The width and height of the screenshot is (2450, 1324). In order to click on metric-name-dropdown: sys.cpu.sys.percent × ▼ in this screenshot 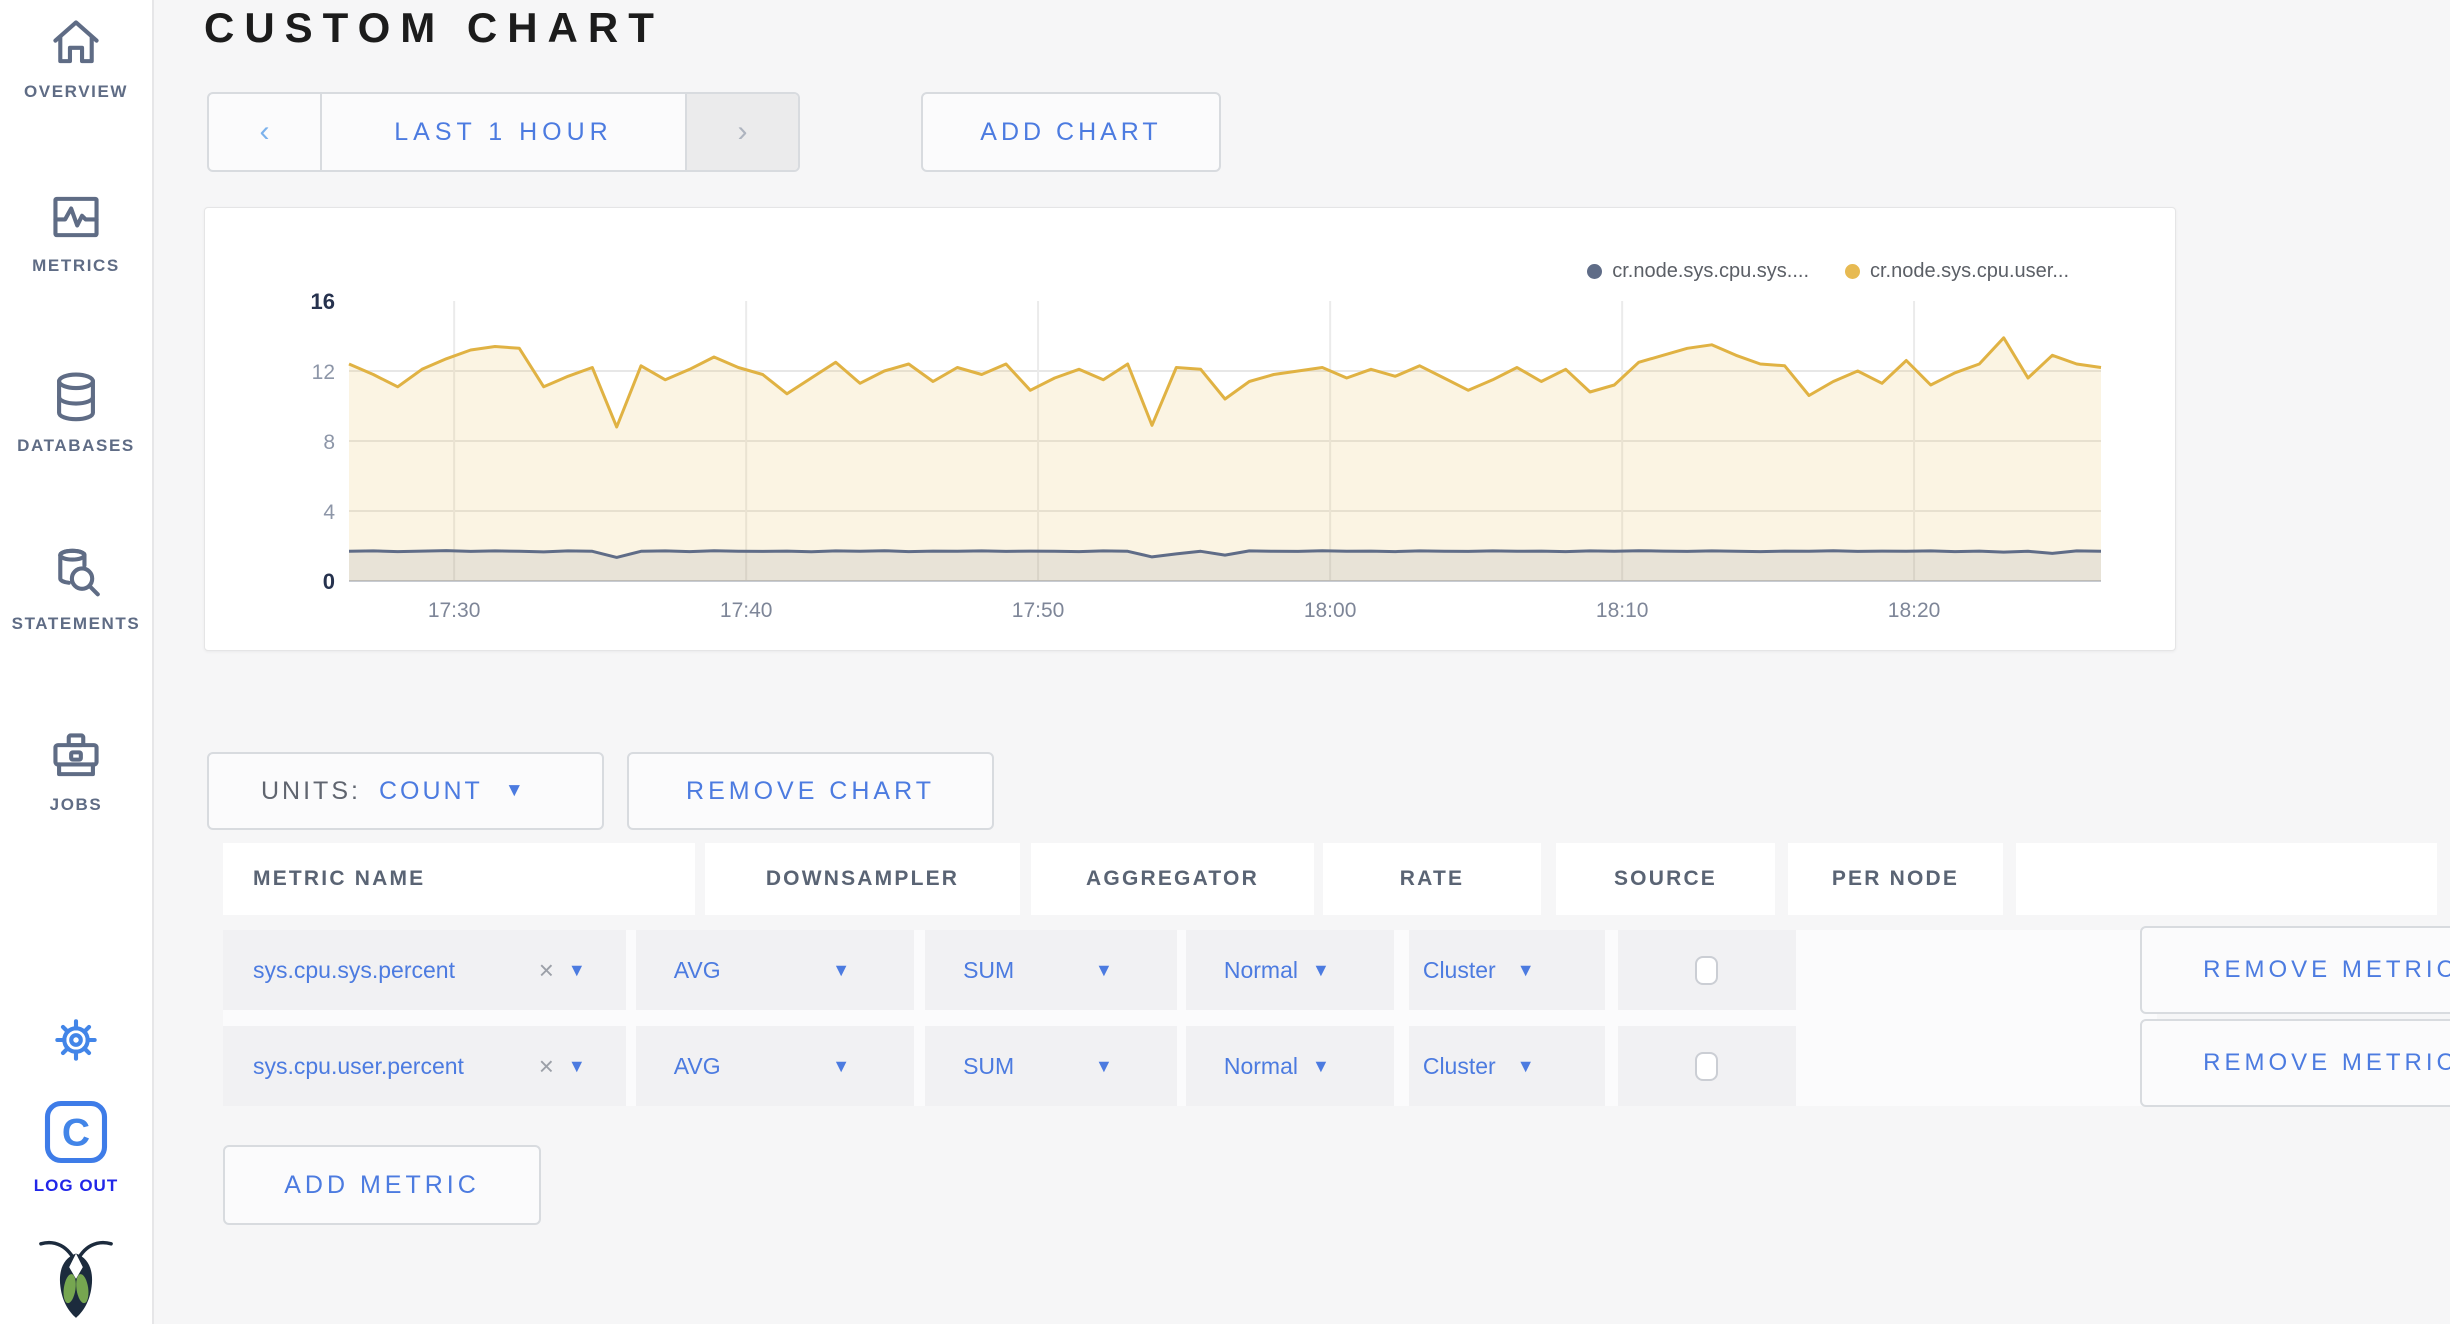, I will do `click(424, 970)`.